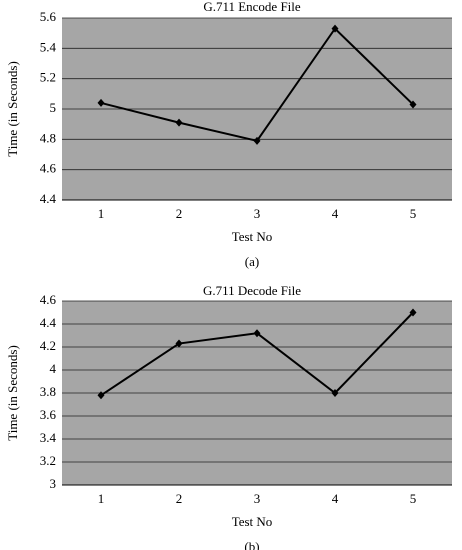 The width and height of the screenshot is (462, 550). Describe the element at coordinates (48, 345) in the screenshot. I see `y-tick-label: 4.2` at that location.